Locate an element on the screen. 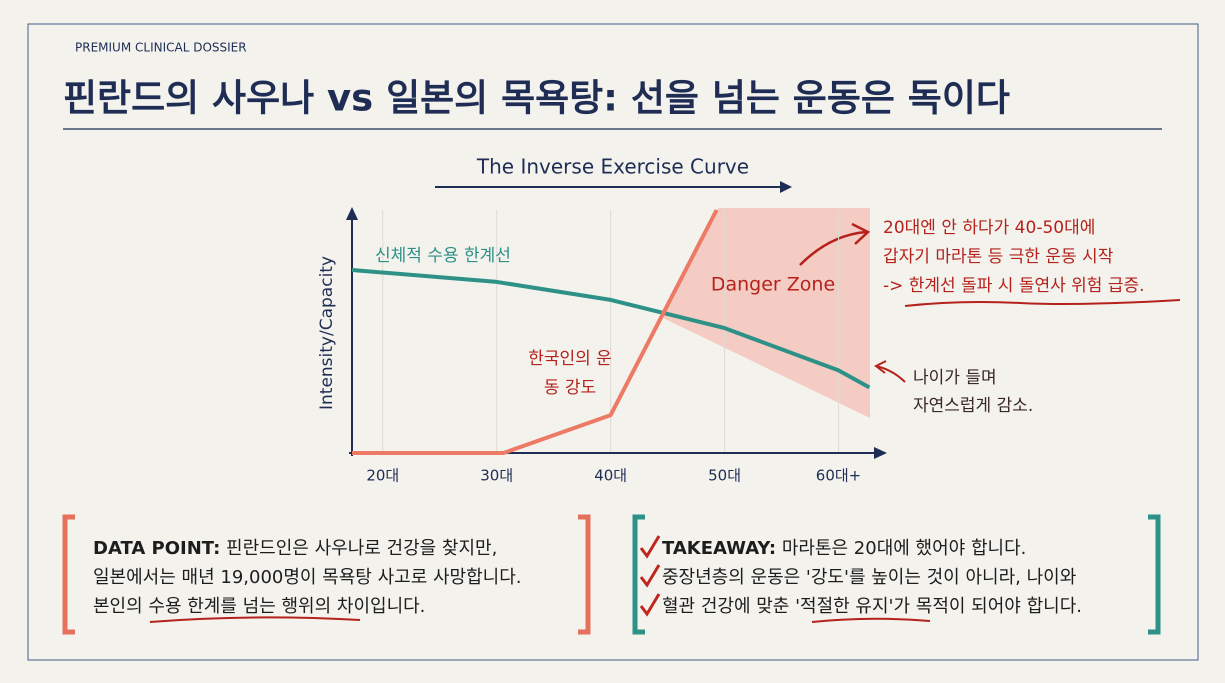  series-label: 한국인의 운동 강도 is located at coordinates (570, 373).